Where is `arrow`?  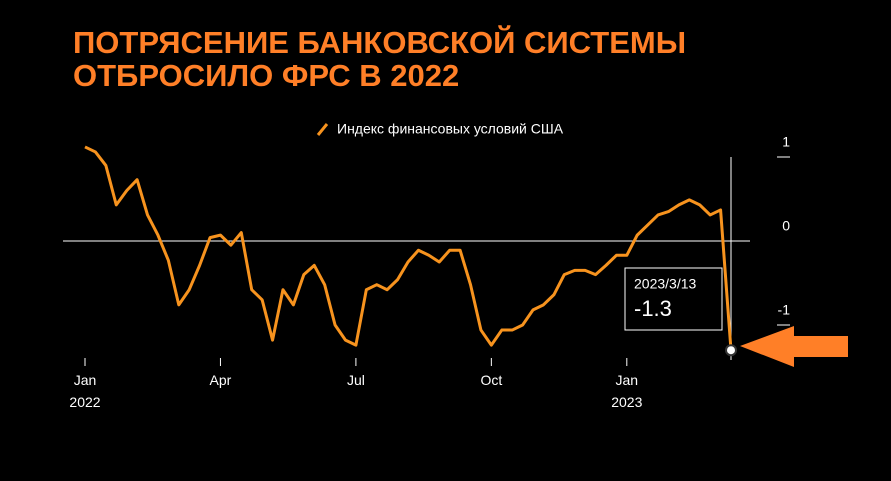 arrow is located at coordinates (794, 346).